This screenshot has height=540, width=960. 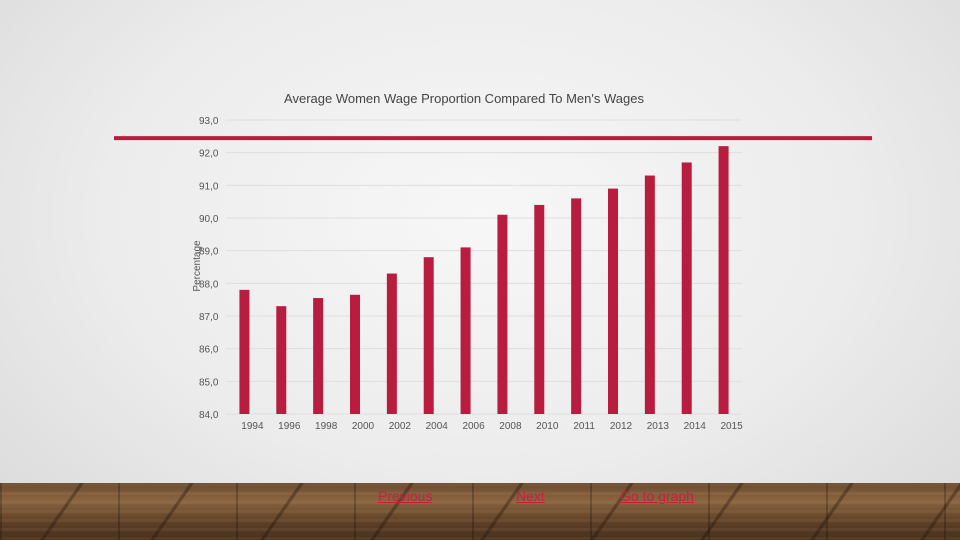 I want to click on x-tick-label: 1996, so click(x=289, y=426).